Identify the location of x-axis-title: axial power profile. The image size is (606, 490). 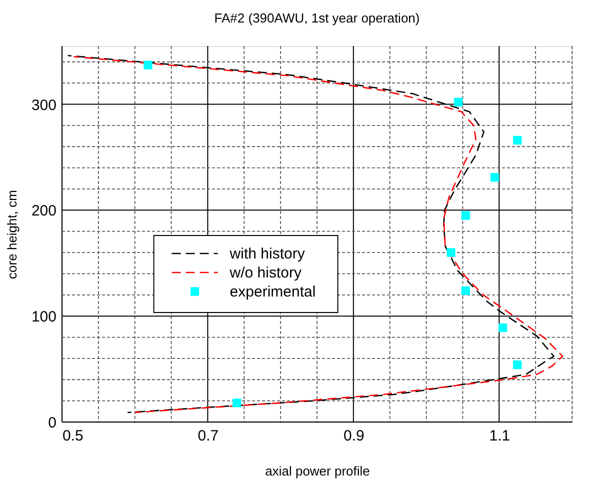
(317, 471).